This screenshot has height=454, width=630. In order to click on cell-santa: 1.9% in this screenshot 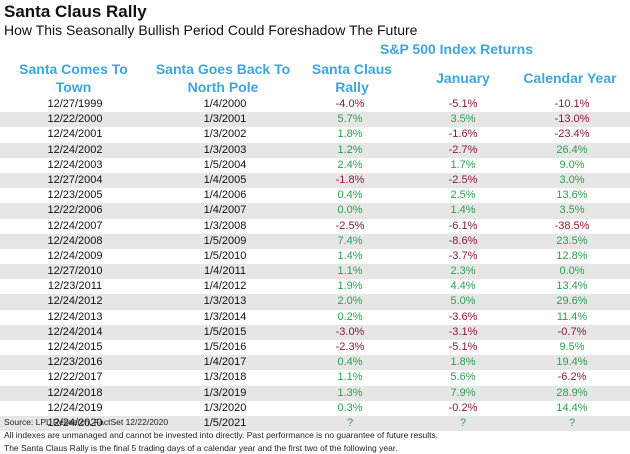, I will do `click(350, 286)`.